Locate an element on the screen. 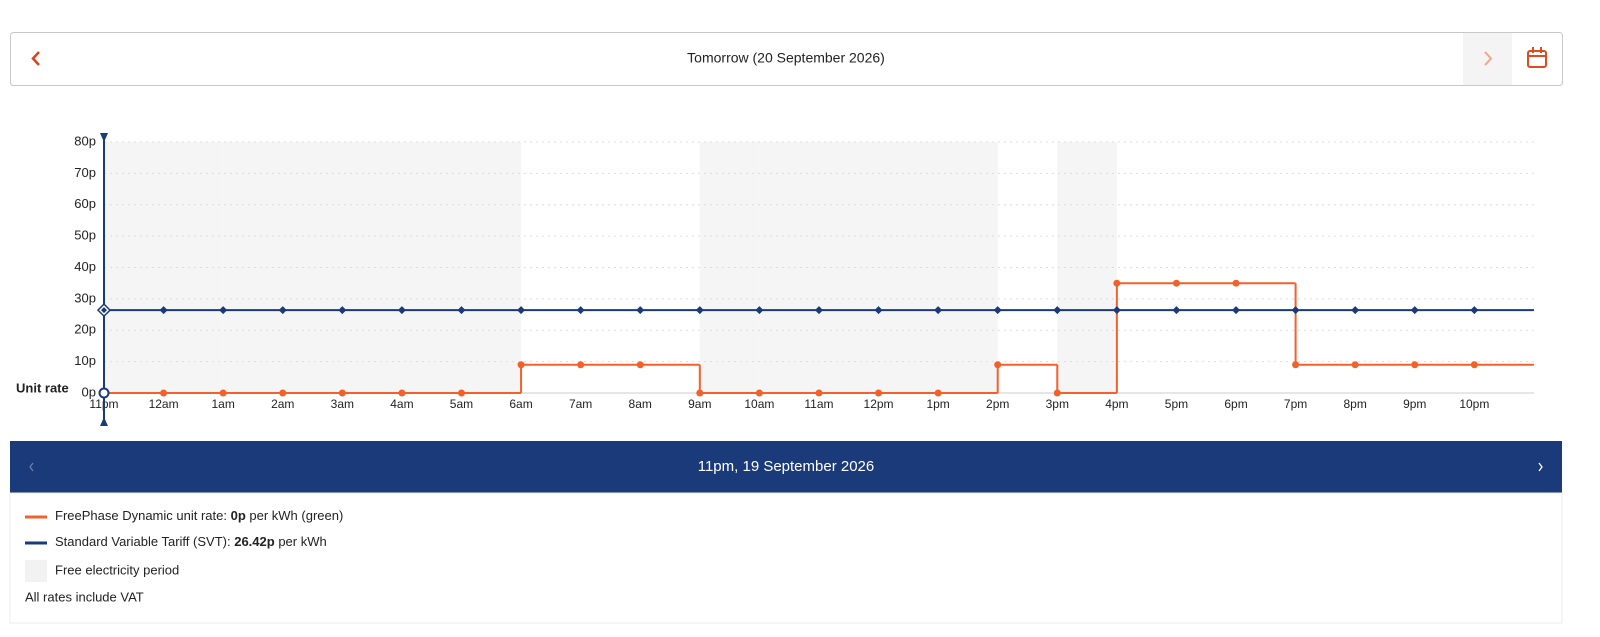 This screenshot has height=637, width=1600. x-tick-label: 1pm is located at coordinates (937, 404).